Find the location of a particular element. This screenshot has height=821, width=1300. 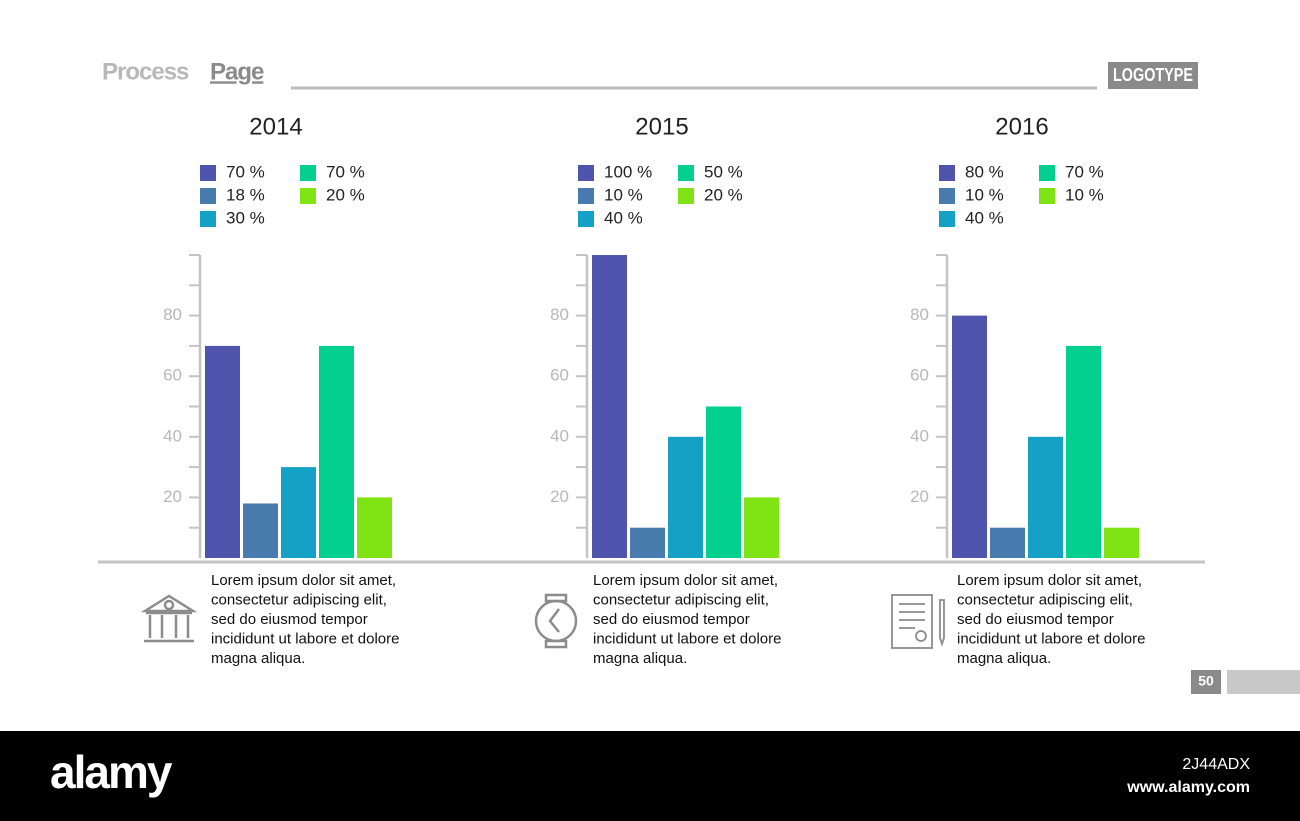

title-bold: Page is located at coordinates (237, 71).